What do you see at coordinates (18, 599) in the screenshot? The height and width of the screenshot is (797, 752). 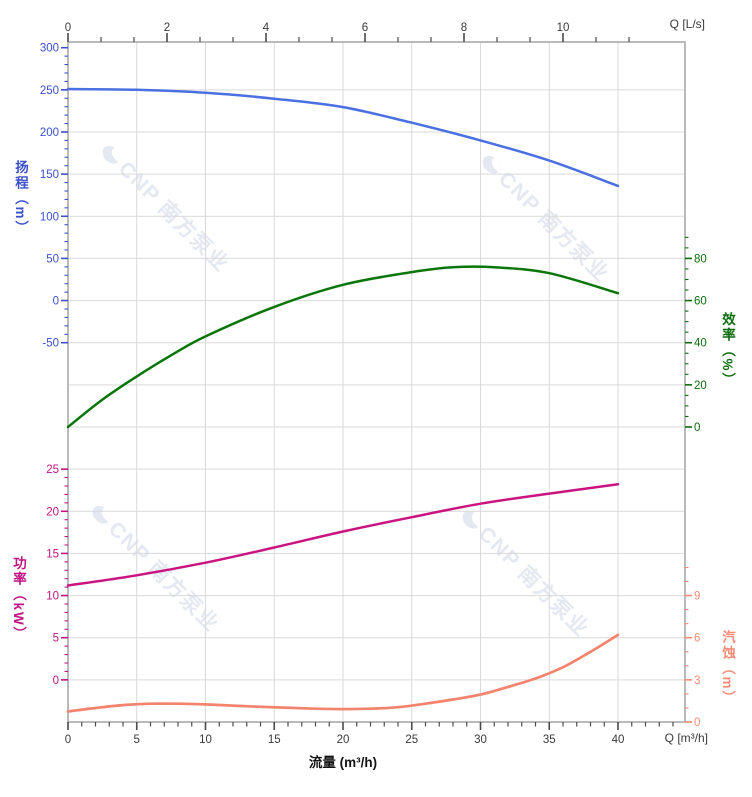 I see `y-axis-title-power: 功率（kW）` at bounding box center [18, 599].